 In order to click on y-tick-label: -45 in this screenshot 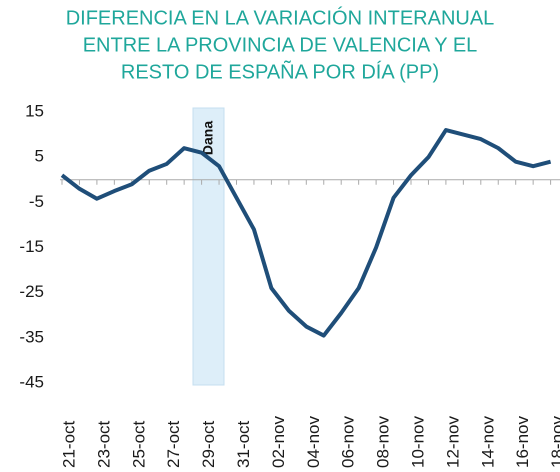, I will do `click(31, 381)`.